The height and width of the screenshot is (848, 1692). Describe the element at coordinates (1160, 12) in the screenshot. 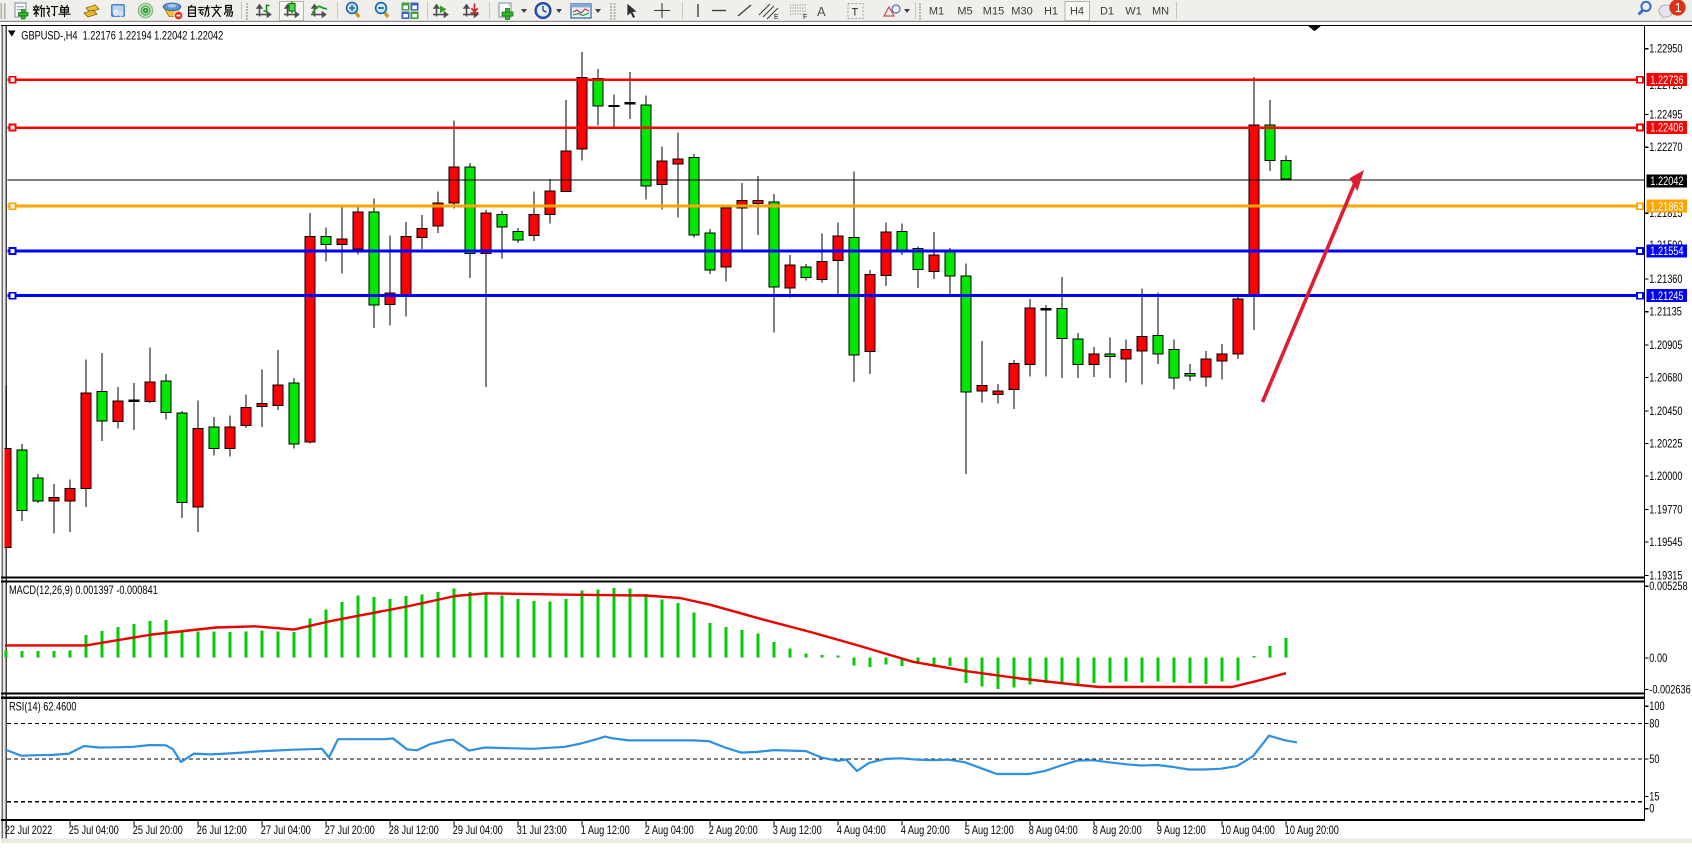

I see `svg-text: MN` at that location.